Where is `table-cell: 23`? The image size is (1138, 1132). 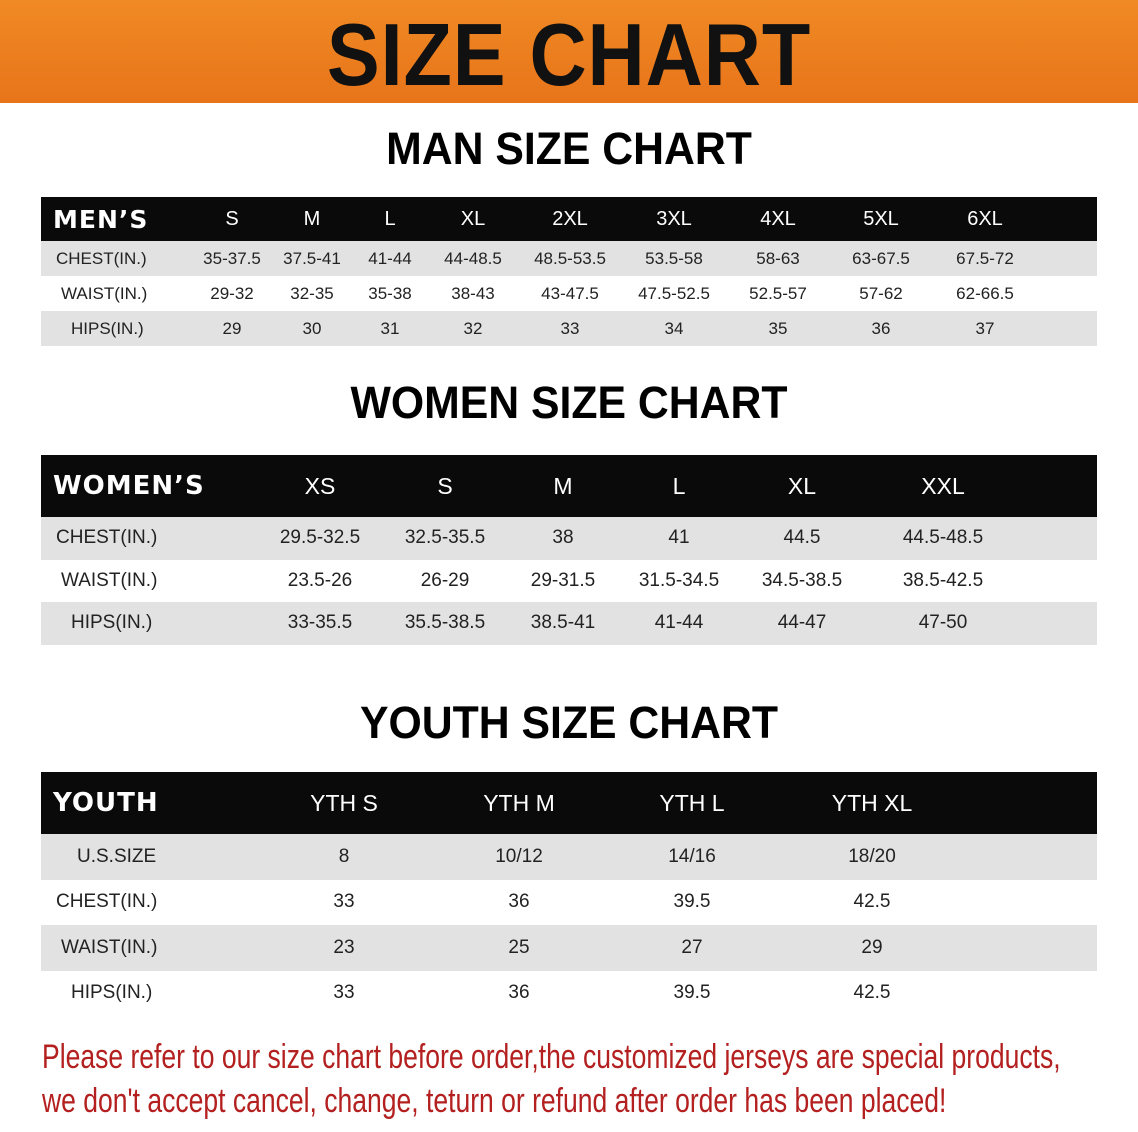
table-cell: 23 is located at coordinates (344, 947).